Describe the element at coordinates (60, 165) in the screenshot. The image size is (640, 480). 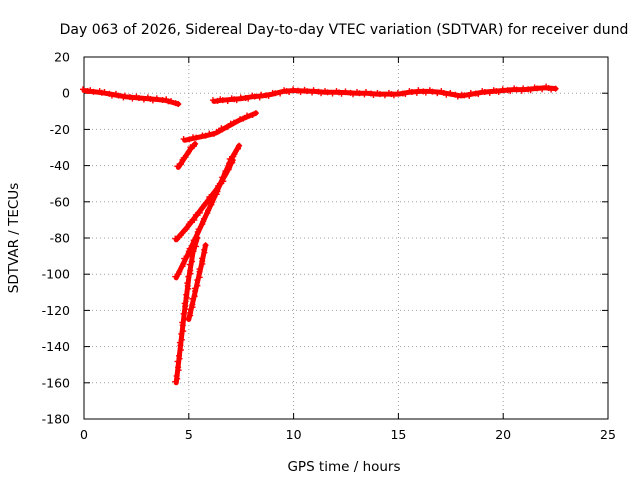
I see `y-tick-label: -40` at that location.